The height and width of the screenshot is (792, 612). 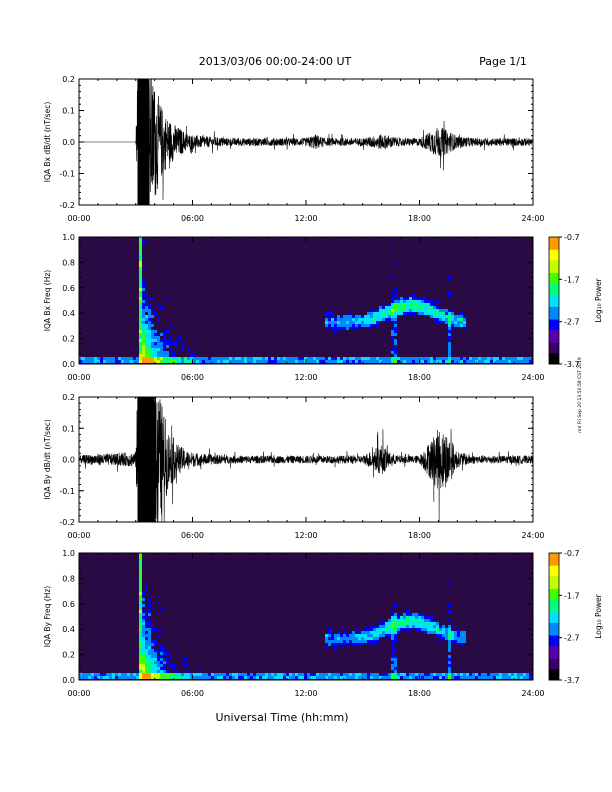 I want to click on spectrogram-cells, so click(x=305, y=300).